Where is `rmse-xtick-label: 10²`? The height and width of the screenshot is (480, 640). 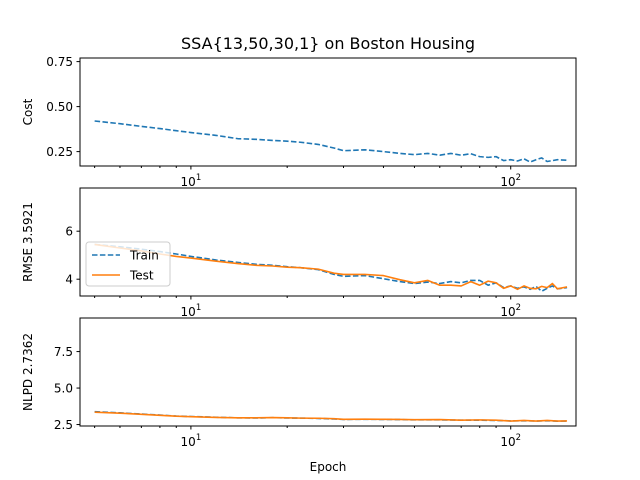 rmse-xtick-label: 10² is located at coordinates (510, 311).